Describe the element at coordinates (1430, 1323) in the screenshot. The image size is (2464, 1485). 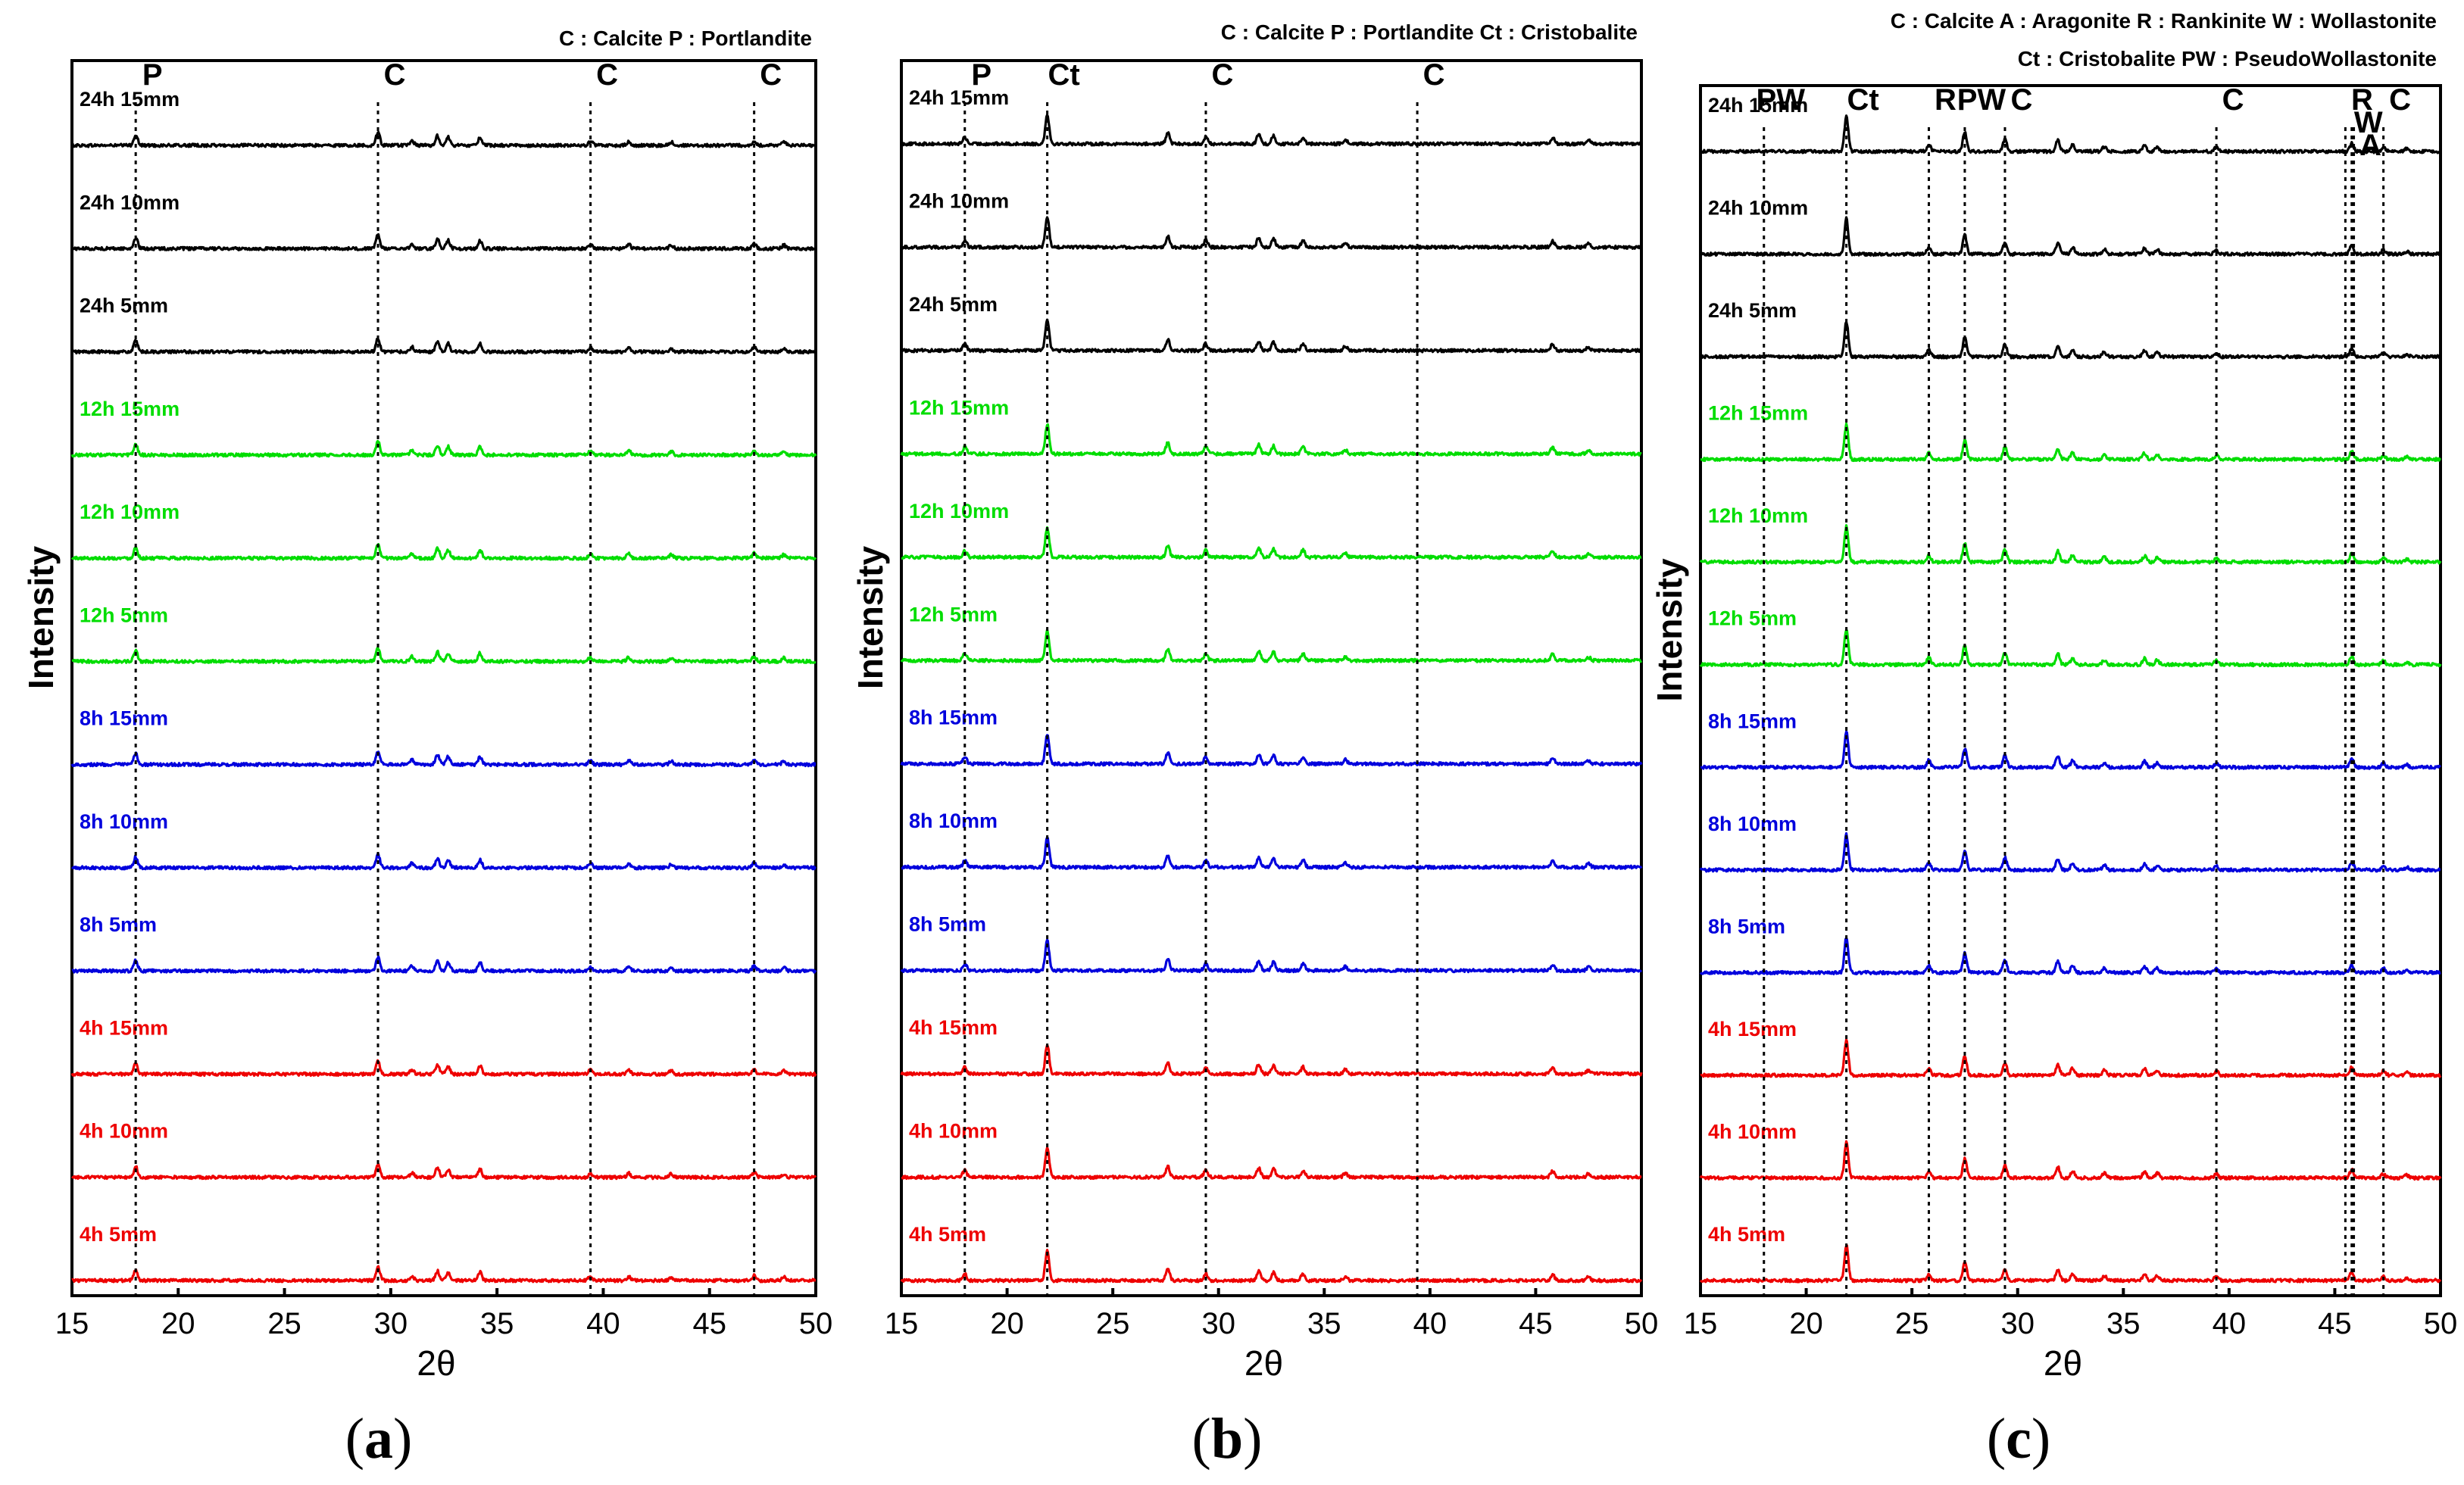
I see `x-tick-label: 40` at that location.